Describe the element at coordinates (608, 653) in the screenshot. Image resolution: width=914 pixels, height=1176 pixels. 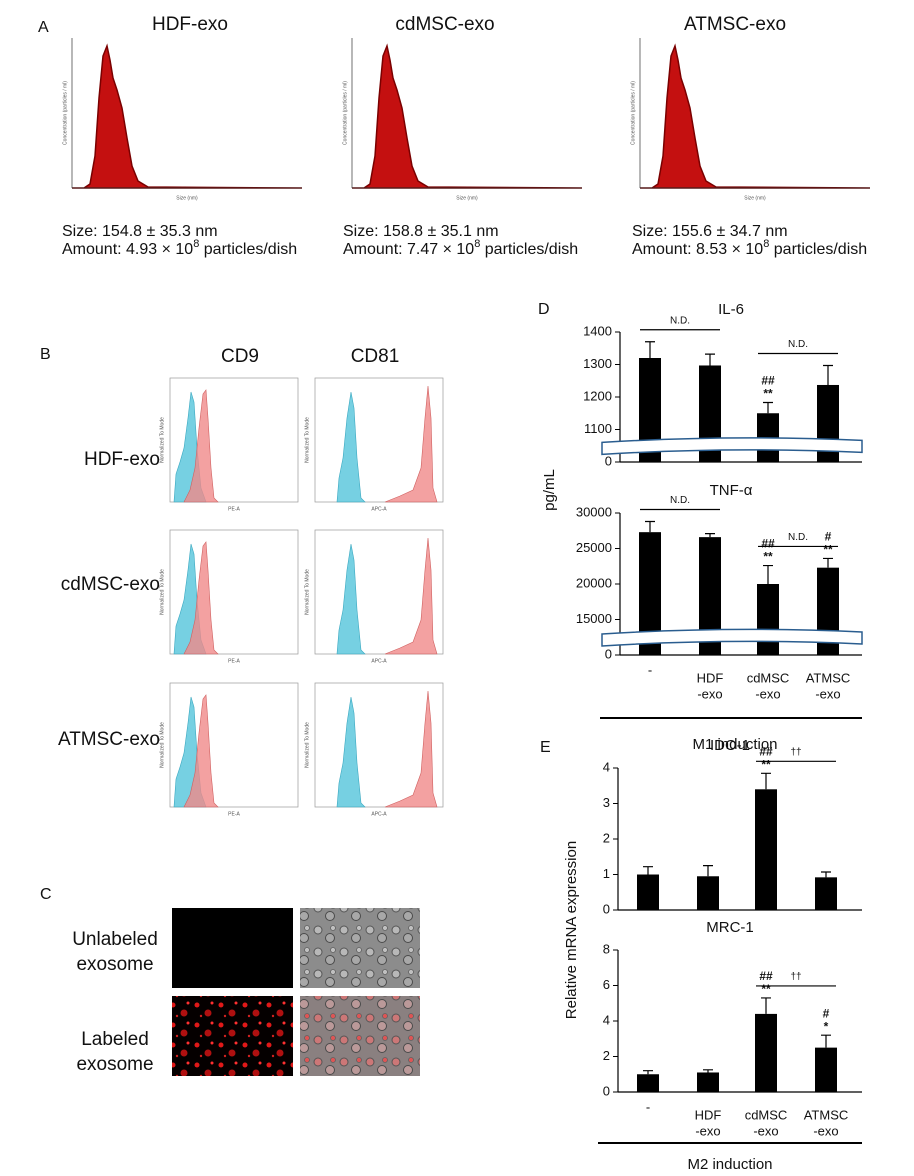
I see `y-tick-label: 0` at that location.